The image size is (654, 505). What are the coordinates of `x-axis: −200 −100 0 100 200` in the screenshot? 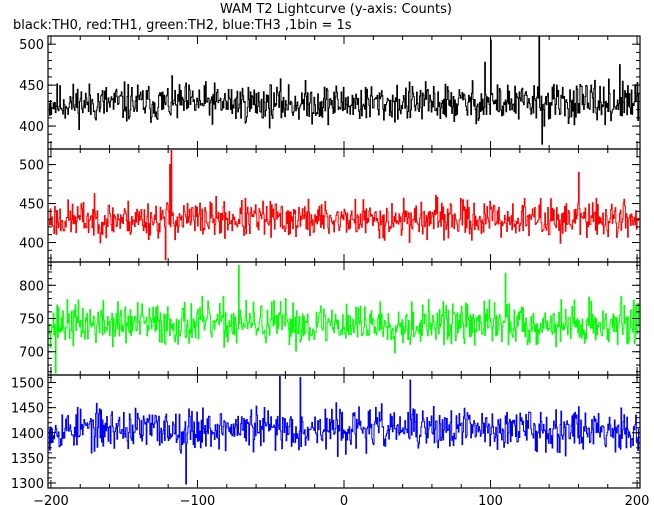 It's located at (341, 499).